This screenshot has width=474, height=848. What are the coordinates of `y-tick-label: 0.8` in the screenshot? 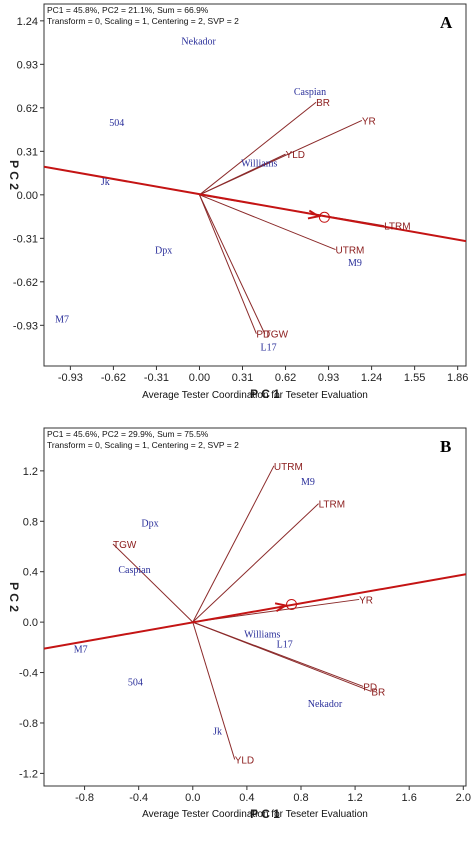 It's located at (30, 522).